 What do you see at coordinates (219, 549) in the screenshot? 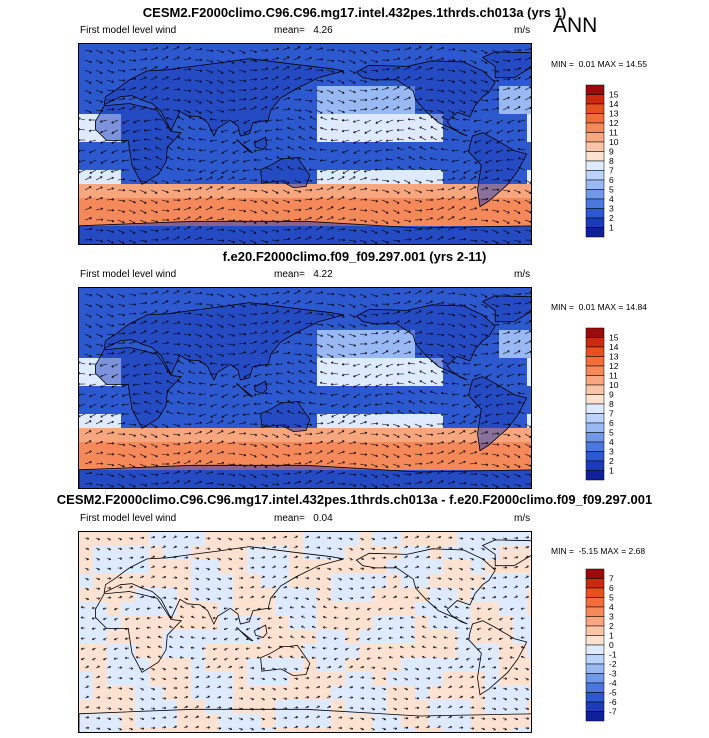
I see `panel-3-wind-arrowhead` at bounding box center [219, 549].